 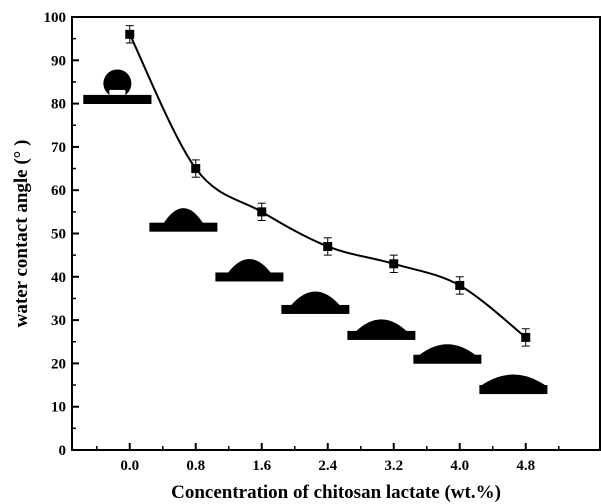 What do you see at coordinates (459, 466) in the screenshot?
I see `x-tick-label: 4.0` at bounding box center [459, 466].